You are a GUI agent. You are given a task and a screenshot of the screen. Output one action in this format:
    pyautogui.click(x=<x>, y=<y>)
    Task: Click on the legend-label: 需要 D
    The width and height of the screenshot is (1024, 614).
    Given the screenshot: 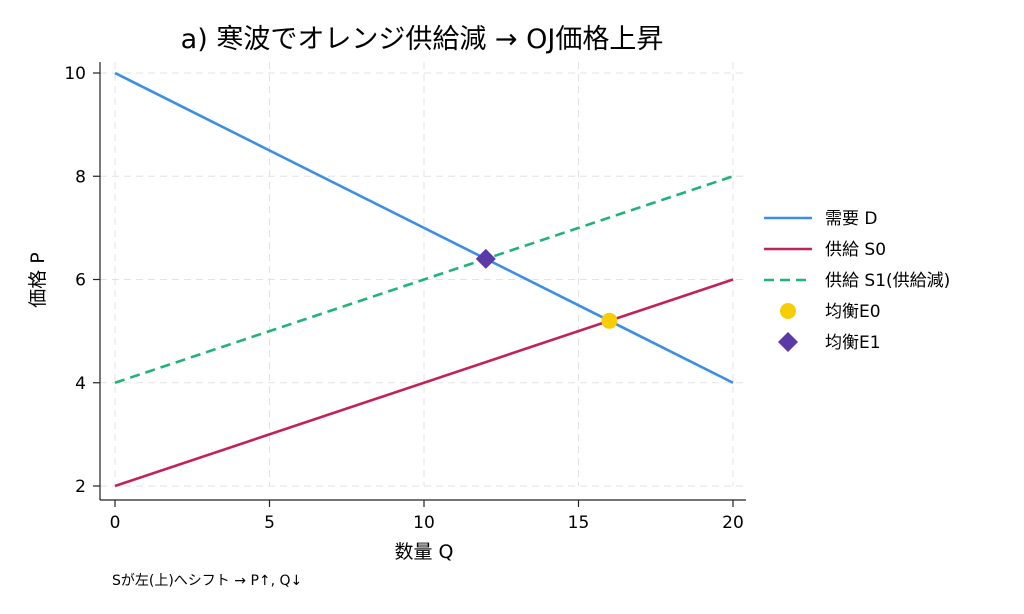 What is the action you would take?
    pyautogui.click(x=851, y=219)
    